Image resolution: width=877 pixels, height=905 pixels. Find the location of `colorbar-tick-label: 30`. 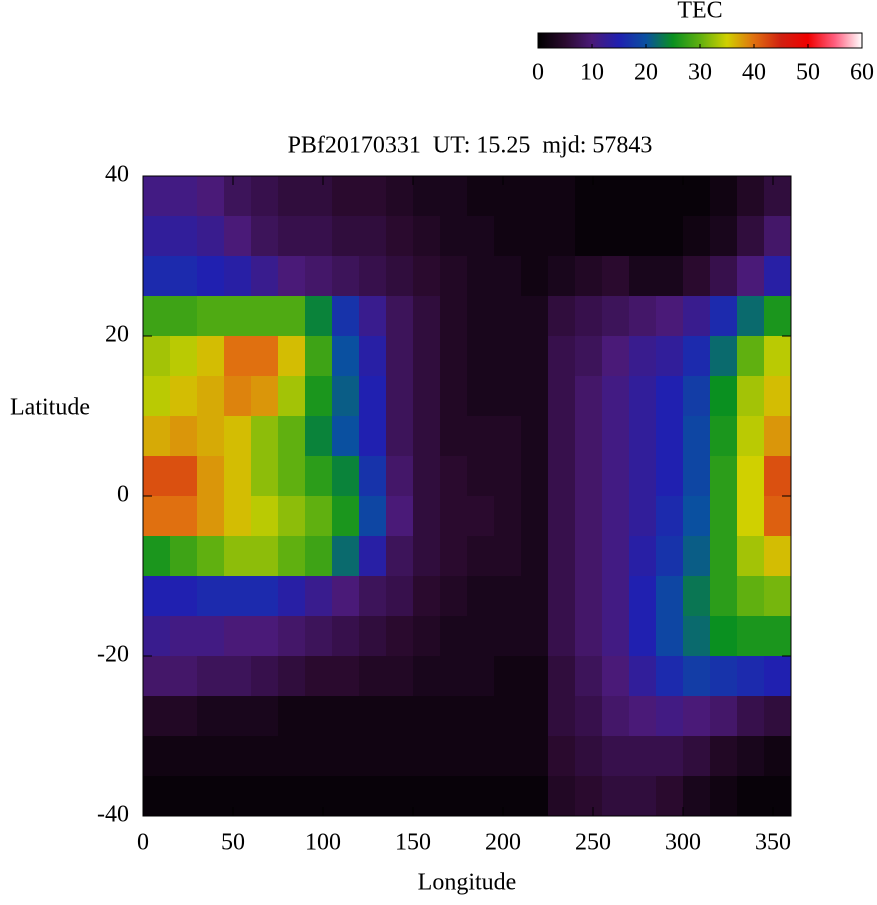

colorbar-tick-label: 30 is located at coordinates (700, 73).